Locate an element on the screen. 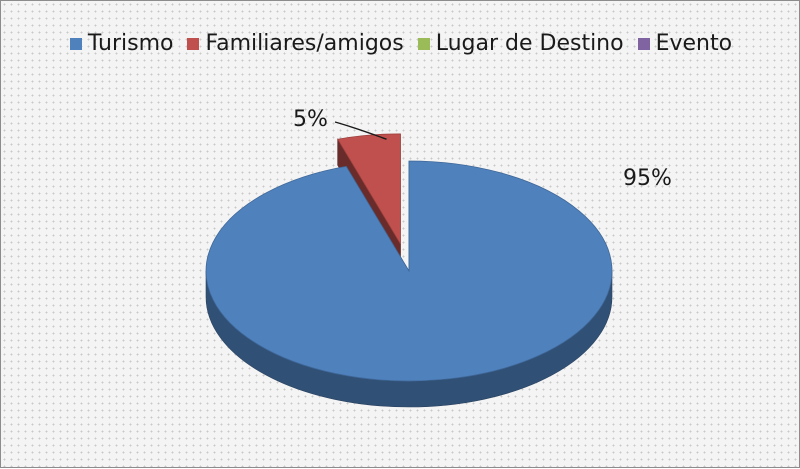 The height and width of the screenshot is (469, 800). legend-label-lugar-de-destino: Lugar de Destino is located at coordinates (529, 43).